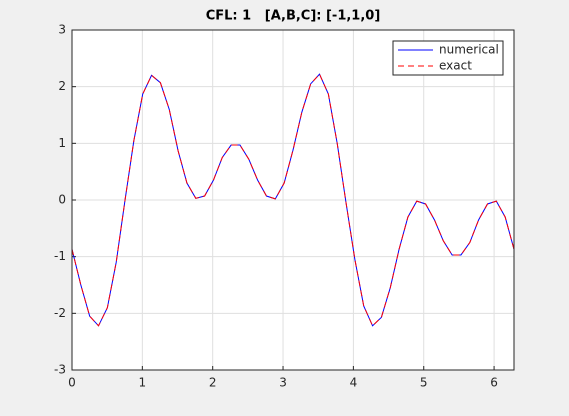  Describe the element at coordinates (283, 383) in the screenshot. I see `x-tick-label: 3` at that location.